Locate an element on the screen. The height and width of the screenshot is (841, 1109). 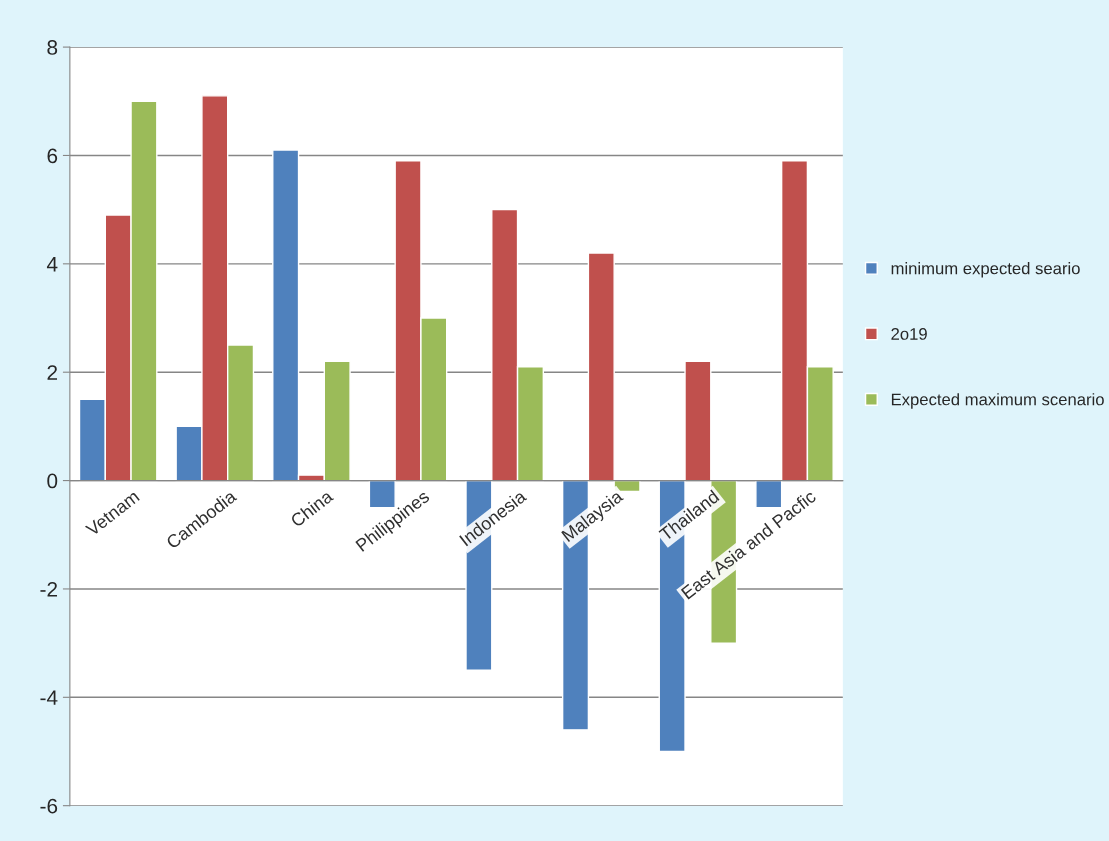
y-tick-label: 6 is located at coordinates (52, 156).